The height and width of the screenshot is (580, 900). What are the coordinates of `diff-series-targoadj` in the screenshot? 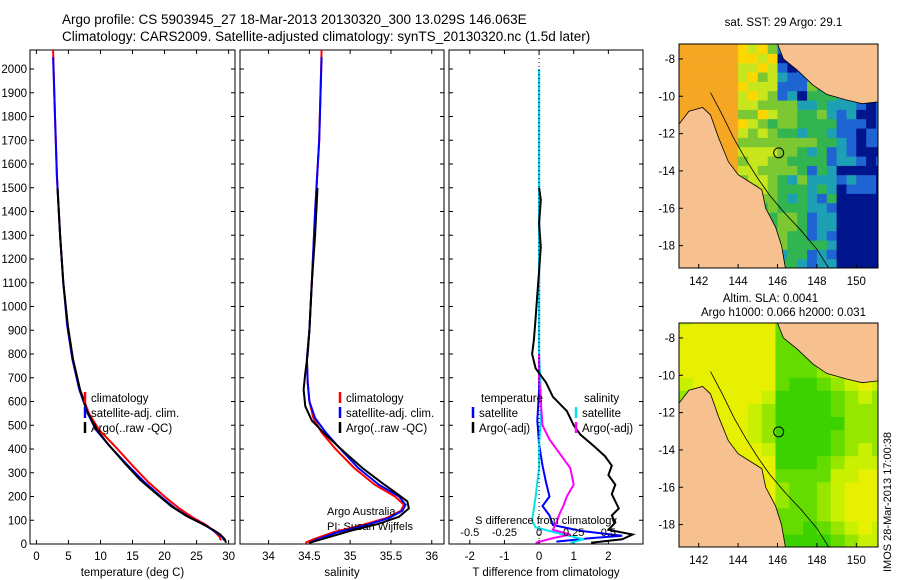 It's located at (583, 365).